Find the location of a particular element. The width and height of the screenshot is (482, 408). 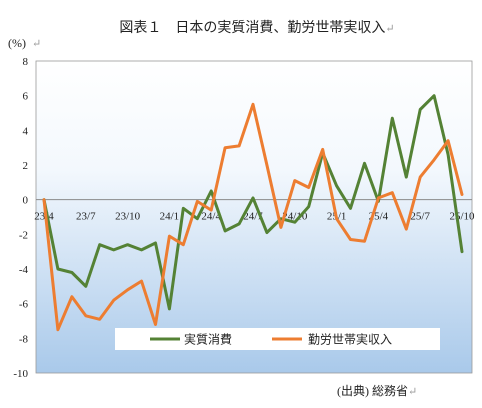

source-return-mark: ↵ is located at coordinates (412, 392).